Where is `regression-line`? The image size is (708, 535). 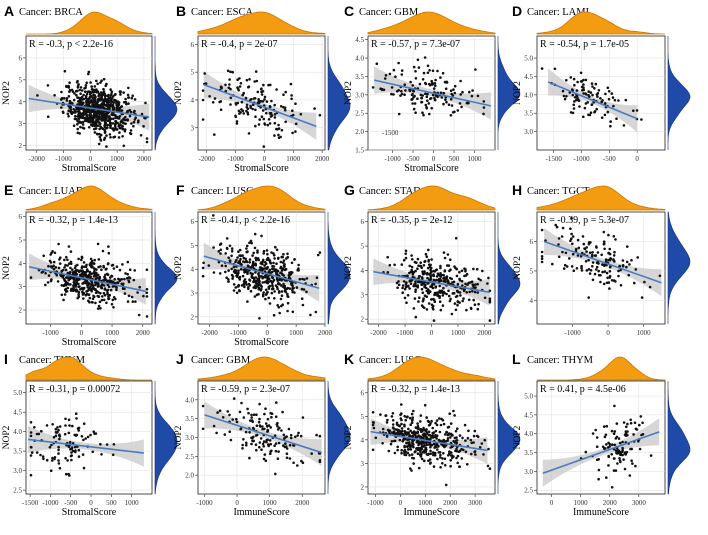
regression-line is located at coordinates (601, 453).